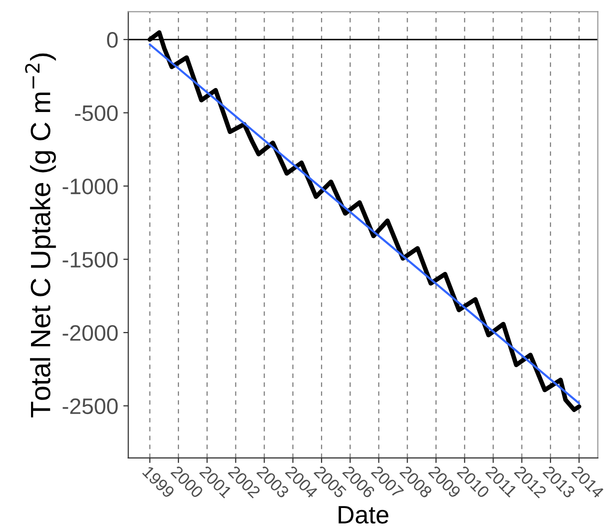 The width and height of the screenshot is (610, 531). What do you see at coordinates (90, 260) in the screenshot?
I see `y-tick-label: -1500` at bounding box center [90, 260].